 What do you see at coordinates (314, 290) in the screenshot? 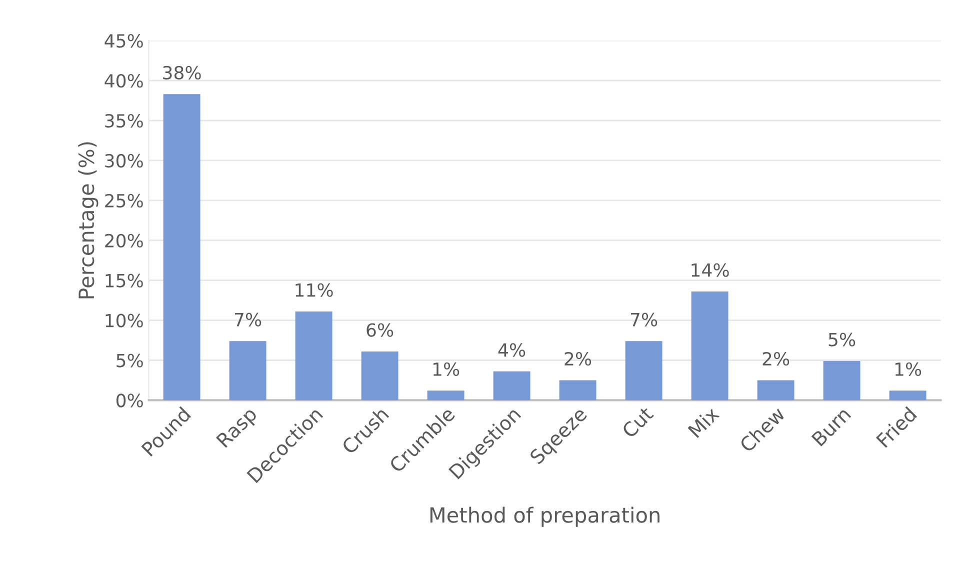
I see `data-label: 11%` at bounding box center [314, 290].